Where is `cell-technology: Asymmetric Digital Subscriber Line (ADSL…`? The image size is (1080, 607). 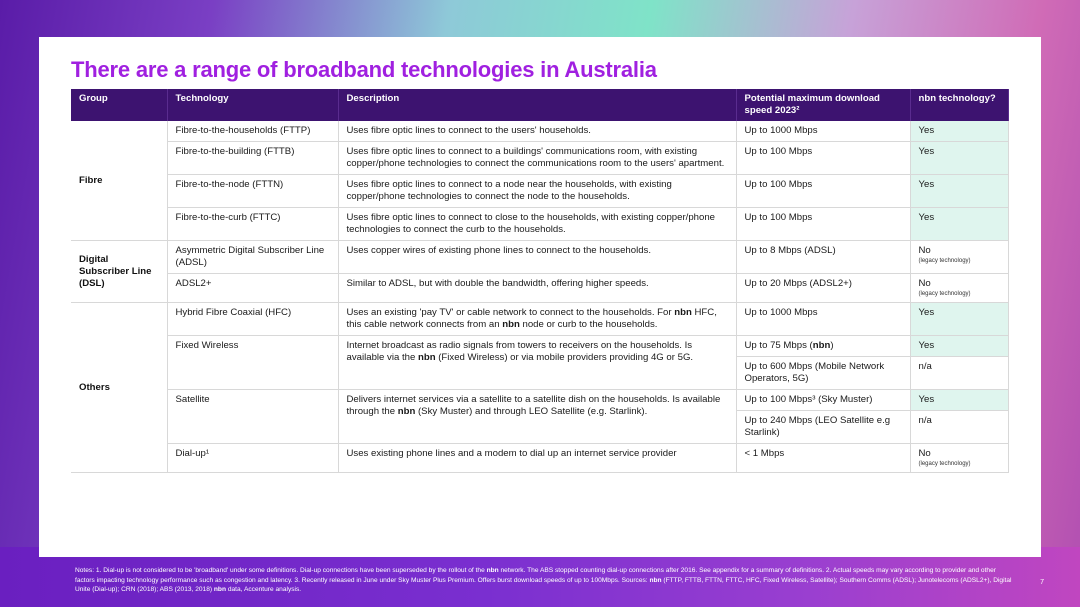
cell-technology: Asymmetric Digital Subscriber Line (ADSL… is located at coordinates (253, 257).